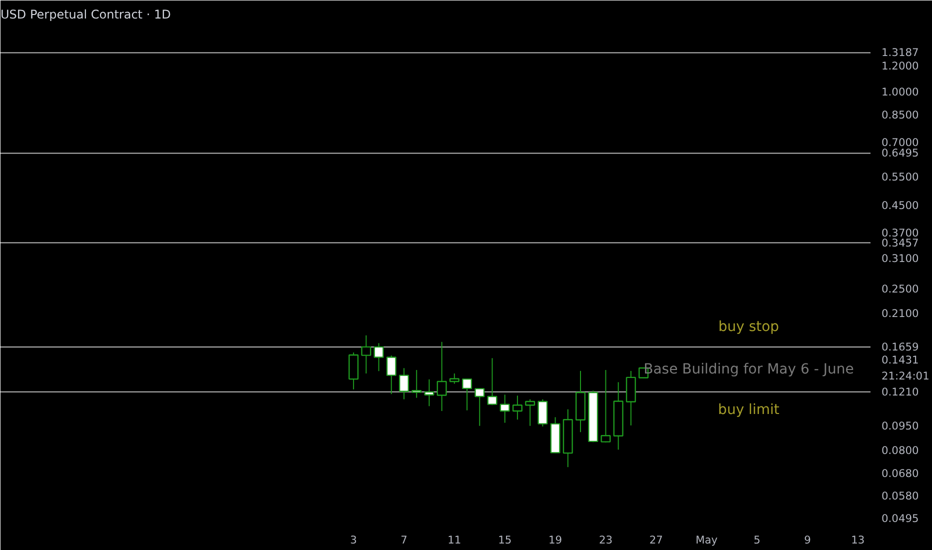  Describe the element at coordinates (901, 451) in the screenshot. I see `y-tick-label: 0.0800` at that location.